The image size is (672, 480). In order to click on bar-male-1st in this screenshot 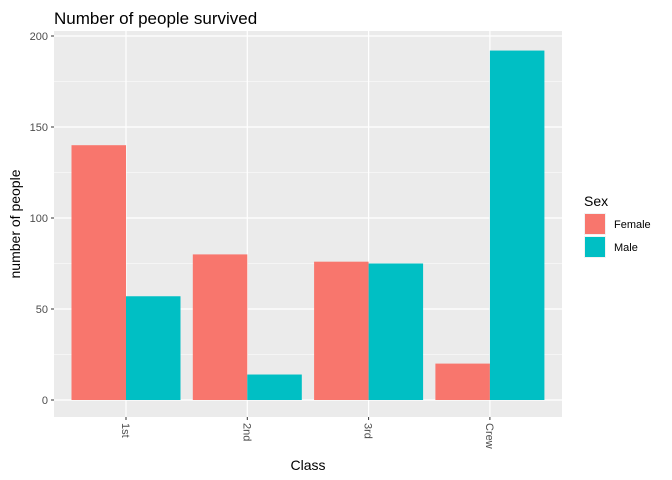, I will do `click(153, 348)`.